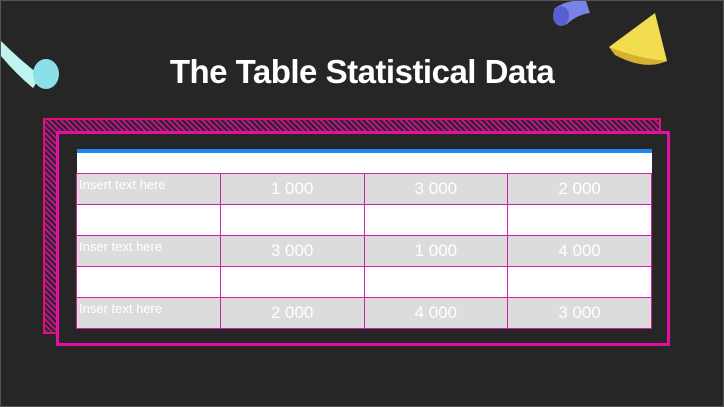  I want to click on slide-title: The Table Statistical Data, so click(362, 71).